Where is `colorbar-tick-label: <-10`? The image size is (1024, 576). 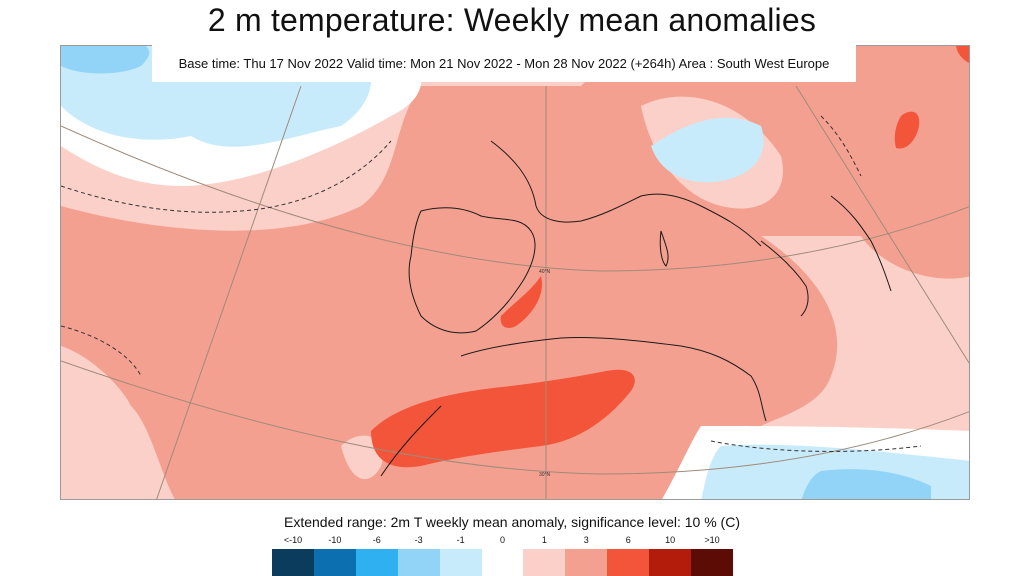 colorbar-tick-label: <-10 is located at coordinates (293, 540).